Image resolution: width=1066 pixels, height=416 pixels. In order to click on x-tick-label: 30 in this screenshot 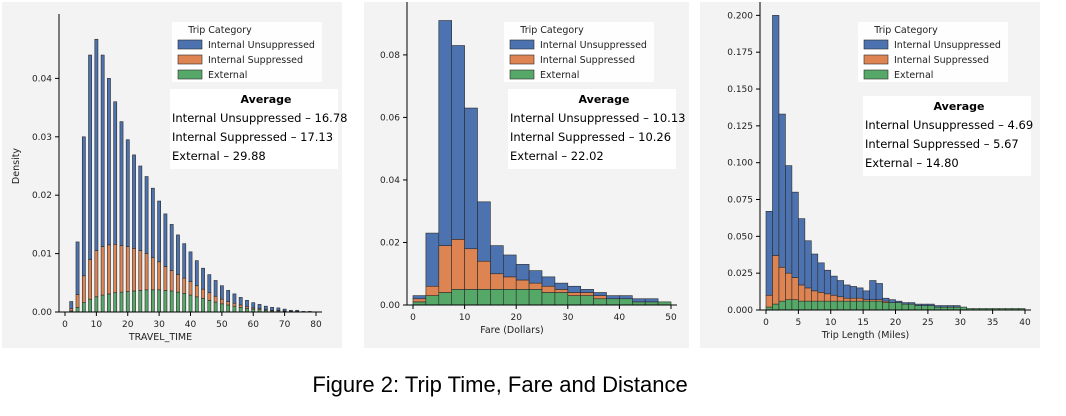, I will do `click(159, 325)`.